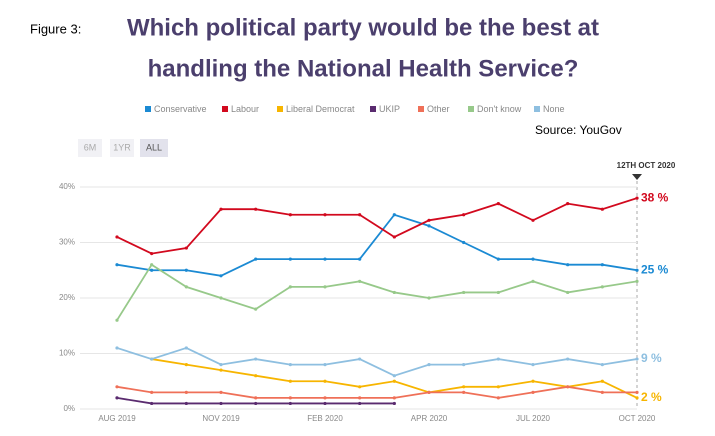 This screenshot has width=715, height=436. I want to click on x-tick-label: AUG 2019, so click(117, 418).